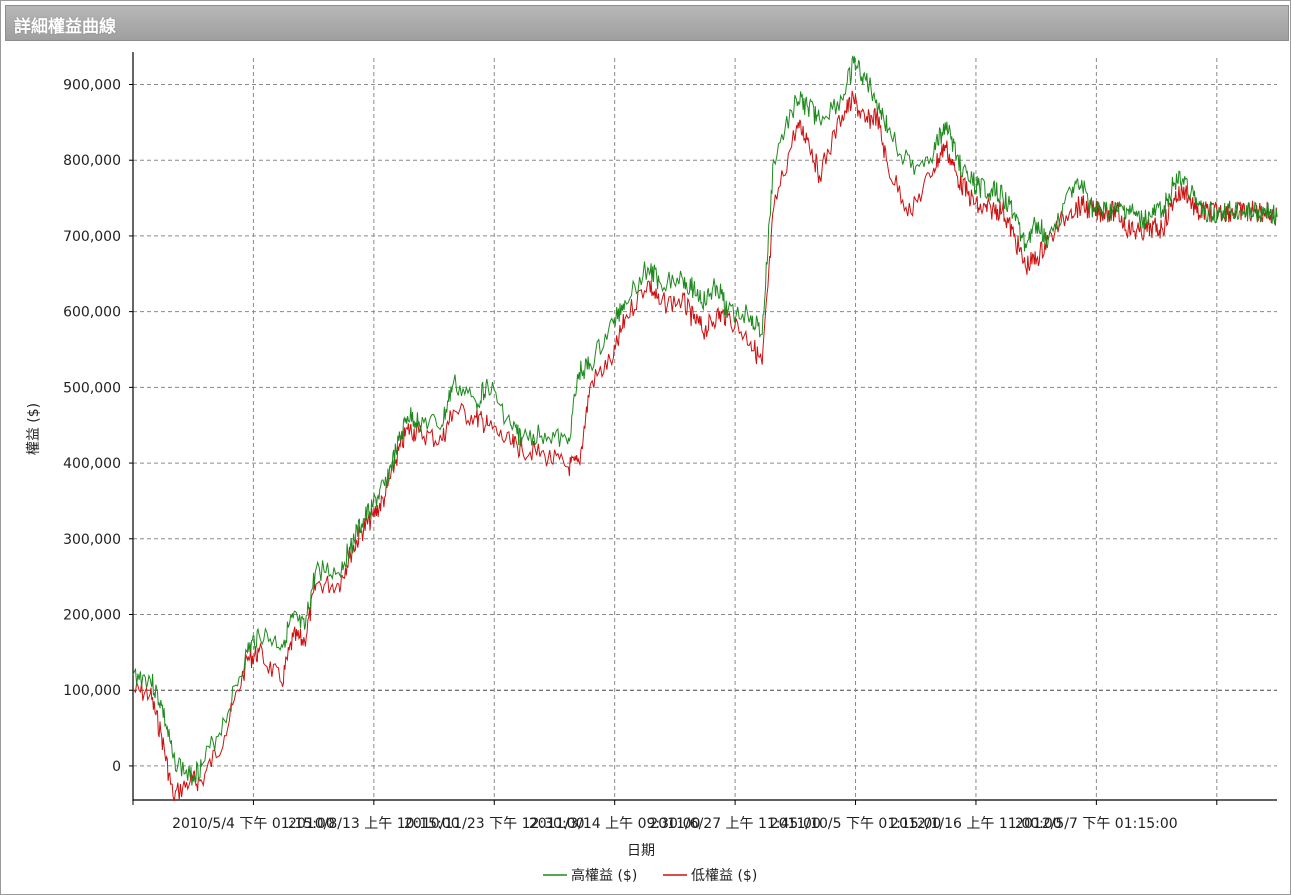 The width and height of the screenshot is (1291, 895). I want to click on x-tick-label: 2011/6/27 上午 11:45:00, so click(735, 824).